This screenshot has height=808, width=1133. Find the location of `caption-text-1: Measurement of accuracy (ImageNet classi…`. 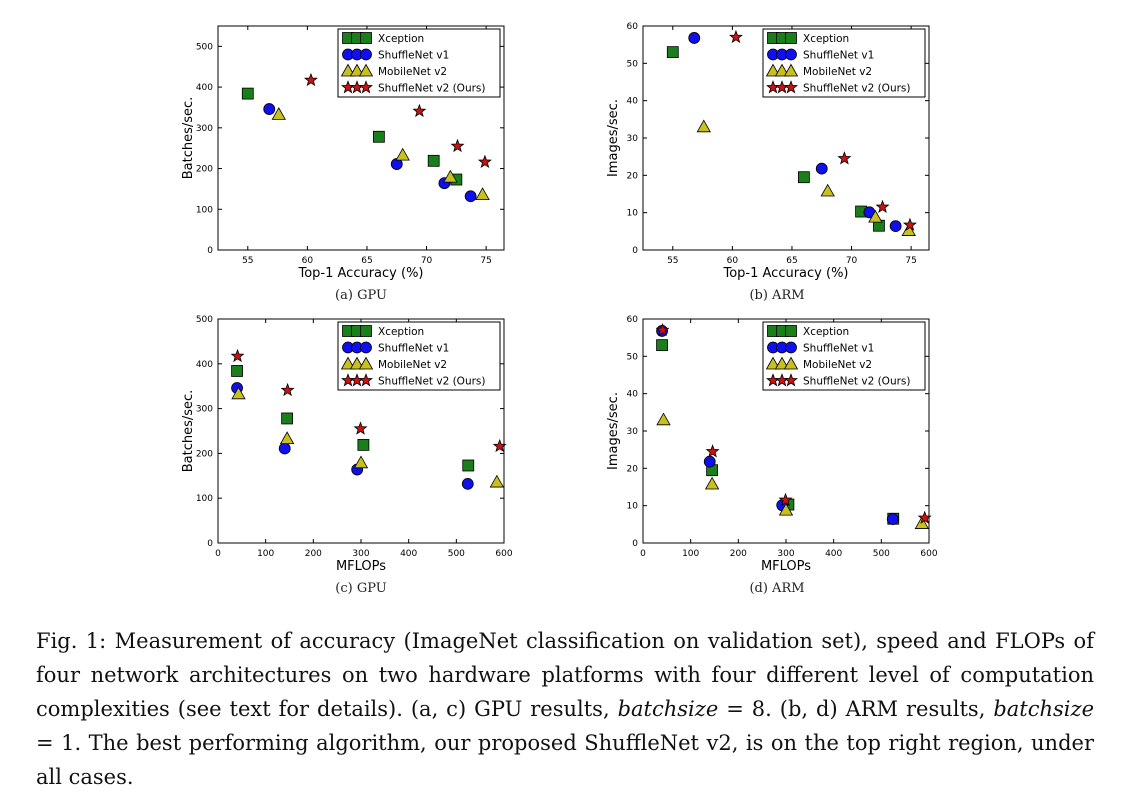

caption-text-1: Measurement of accuracy (ImageNet classi… is located at coordinates (565, 675).